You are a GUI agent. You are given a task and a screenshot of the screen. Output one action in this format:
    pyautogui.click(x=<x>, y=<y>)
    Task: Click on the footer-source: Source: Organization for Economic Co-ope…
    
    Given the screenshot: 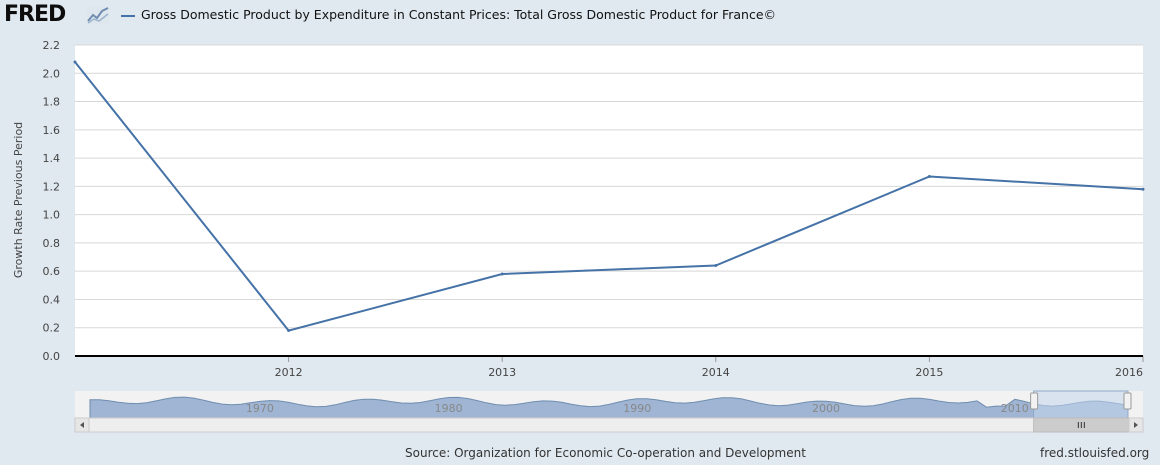 What is the action you would take?
    pyautogui.click(x=605, y=453)
    